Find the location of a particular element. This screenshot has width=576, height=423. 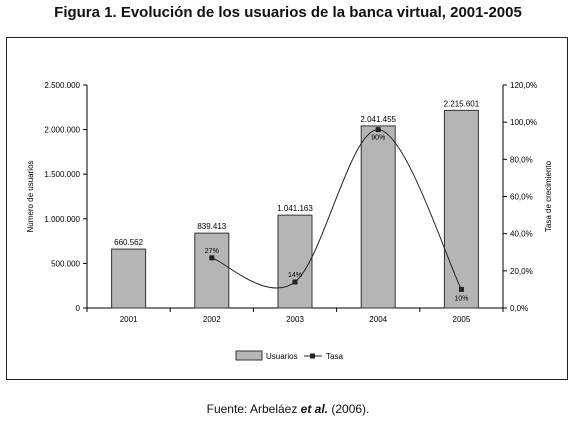

y-tick-label-right: 40,0% is located at coordinates (521, 234).